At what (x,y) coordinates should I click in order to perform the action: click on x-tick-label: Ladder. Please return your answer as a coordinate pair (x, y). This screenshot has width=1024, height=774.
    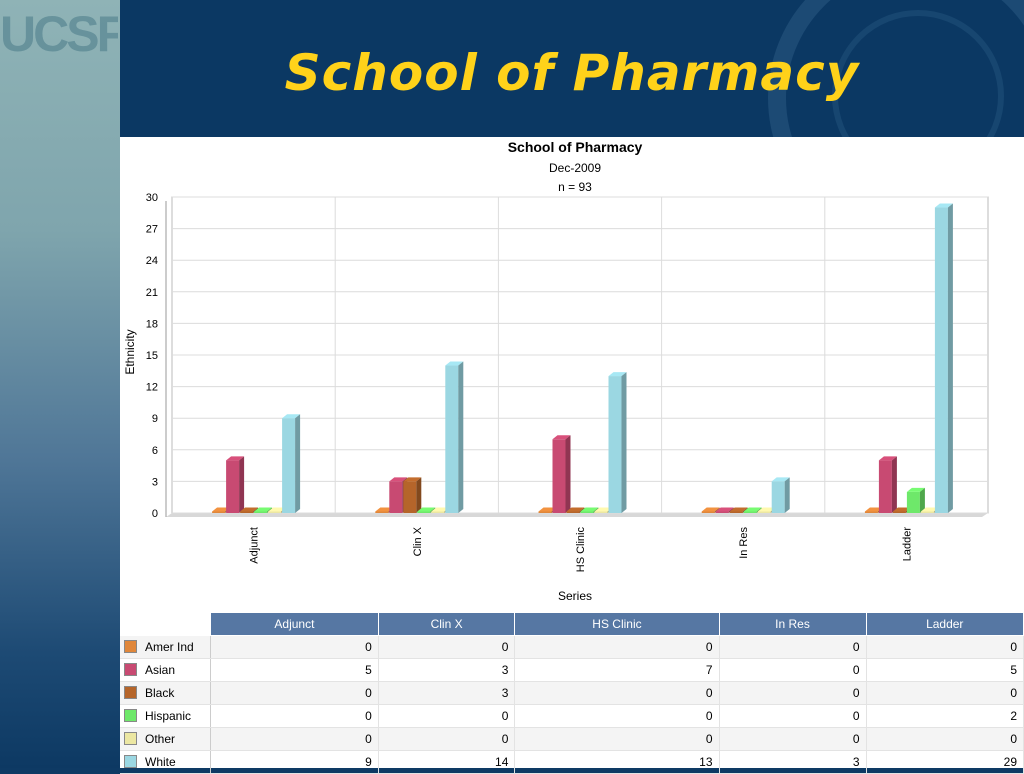
    Looking at the image, I should click on (907, 544).